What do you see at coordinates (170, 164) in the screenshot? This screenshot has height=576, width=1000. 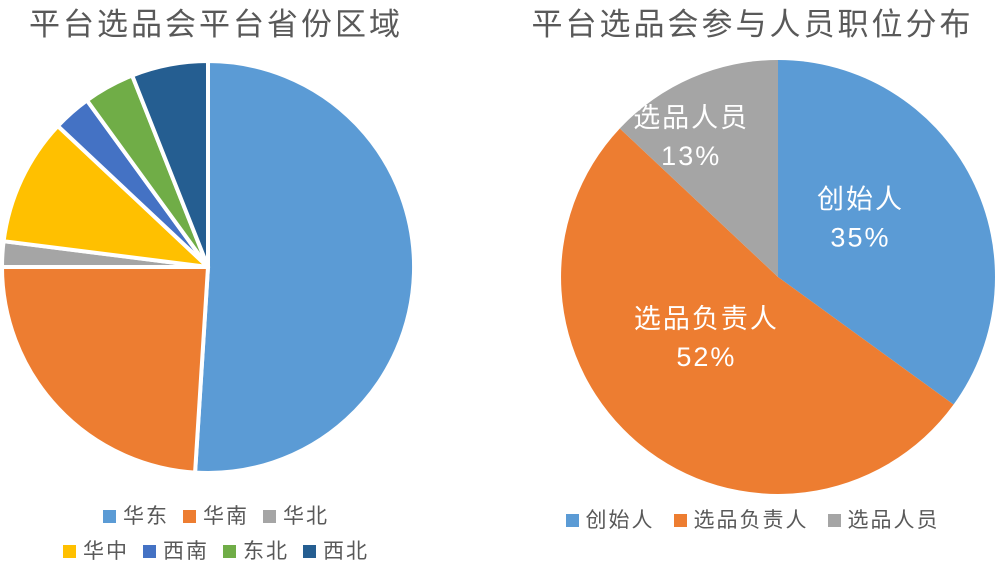 I see `pie-slice-西北` at bounding box center [170, 164].